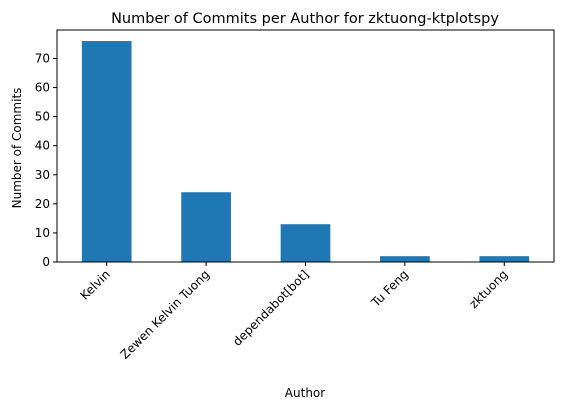 The width and height of the screenshot is (562, 413). I want to click on x-axis-label: Author, so click(305, 393).